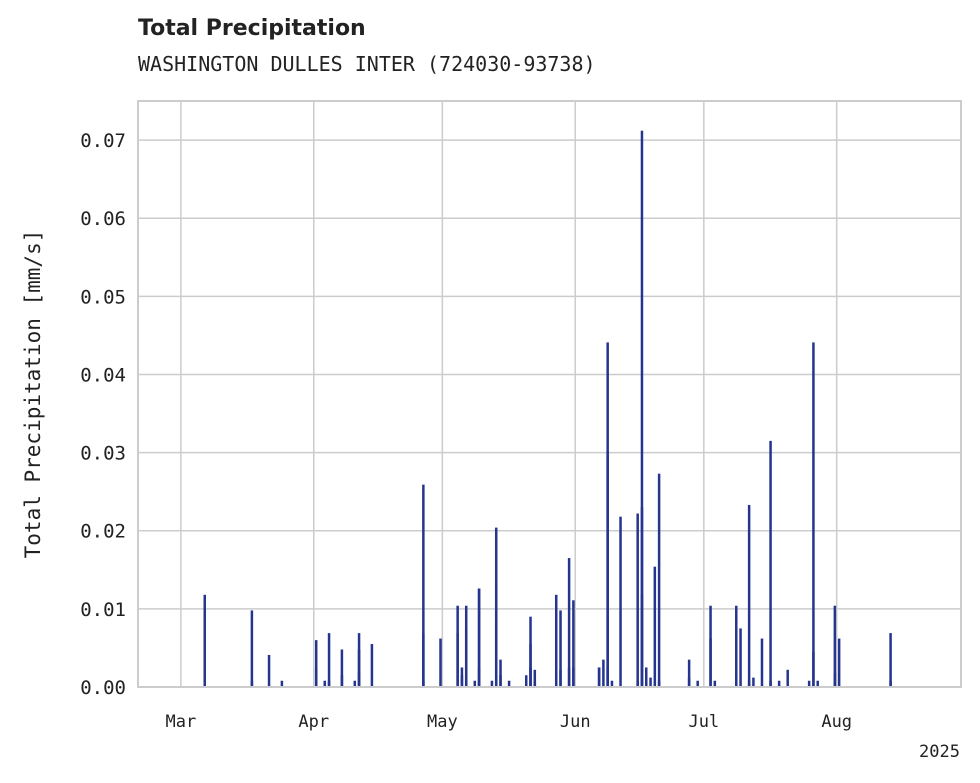 The image size is (980, 783). What do you see at coordinates (703, 722) in the screenshot?
I see `x-tick-label: Jul` at bounding box center [703, 722].